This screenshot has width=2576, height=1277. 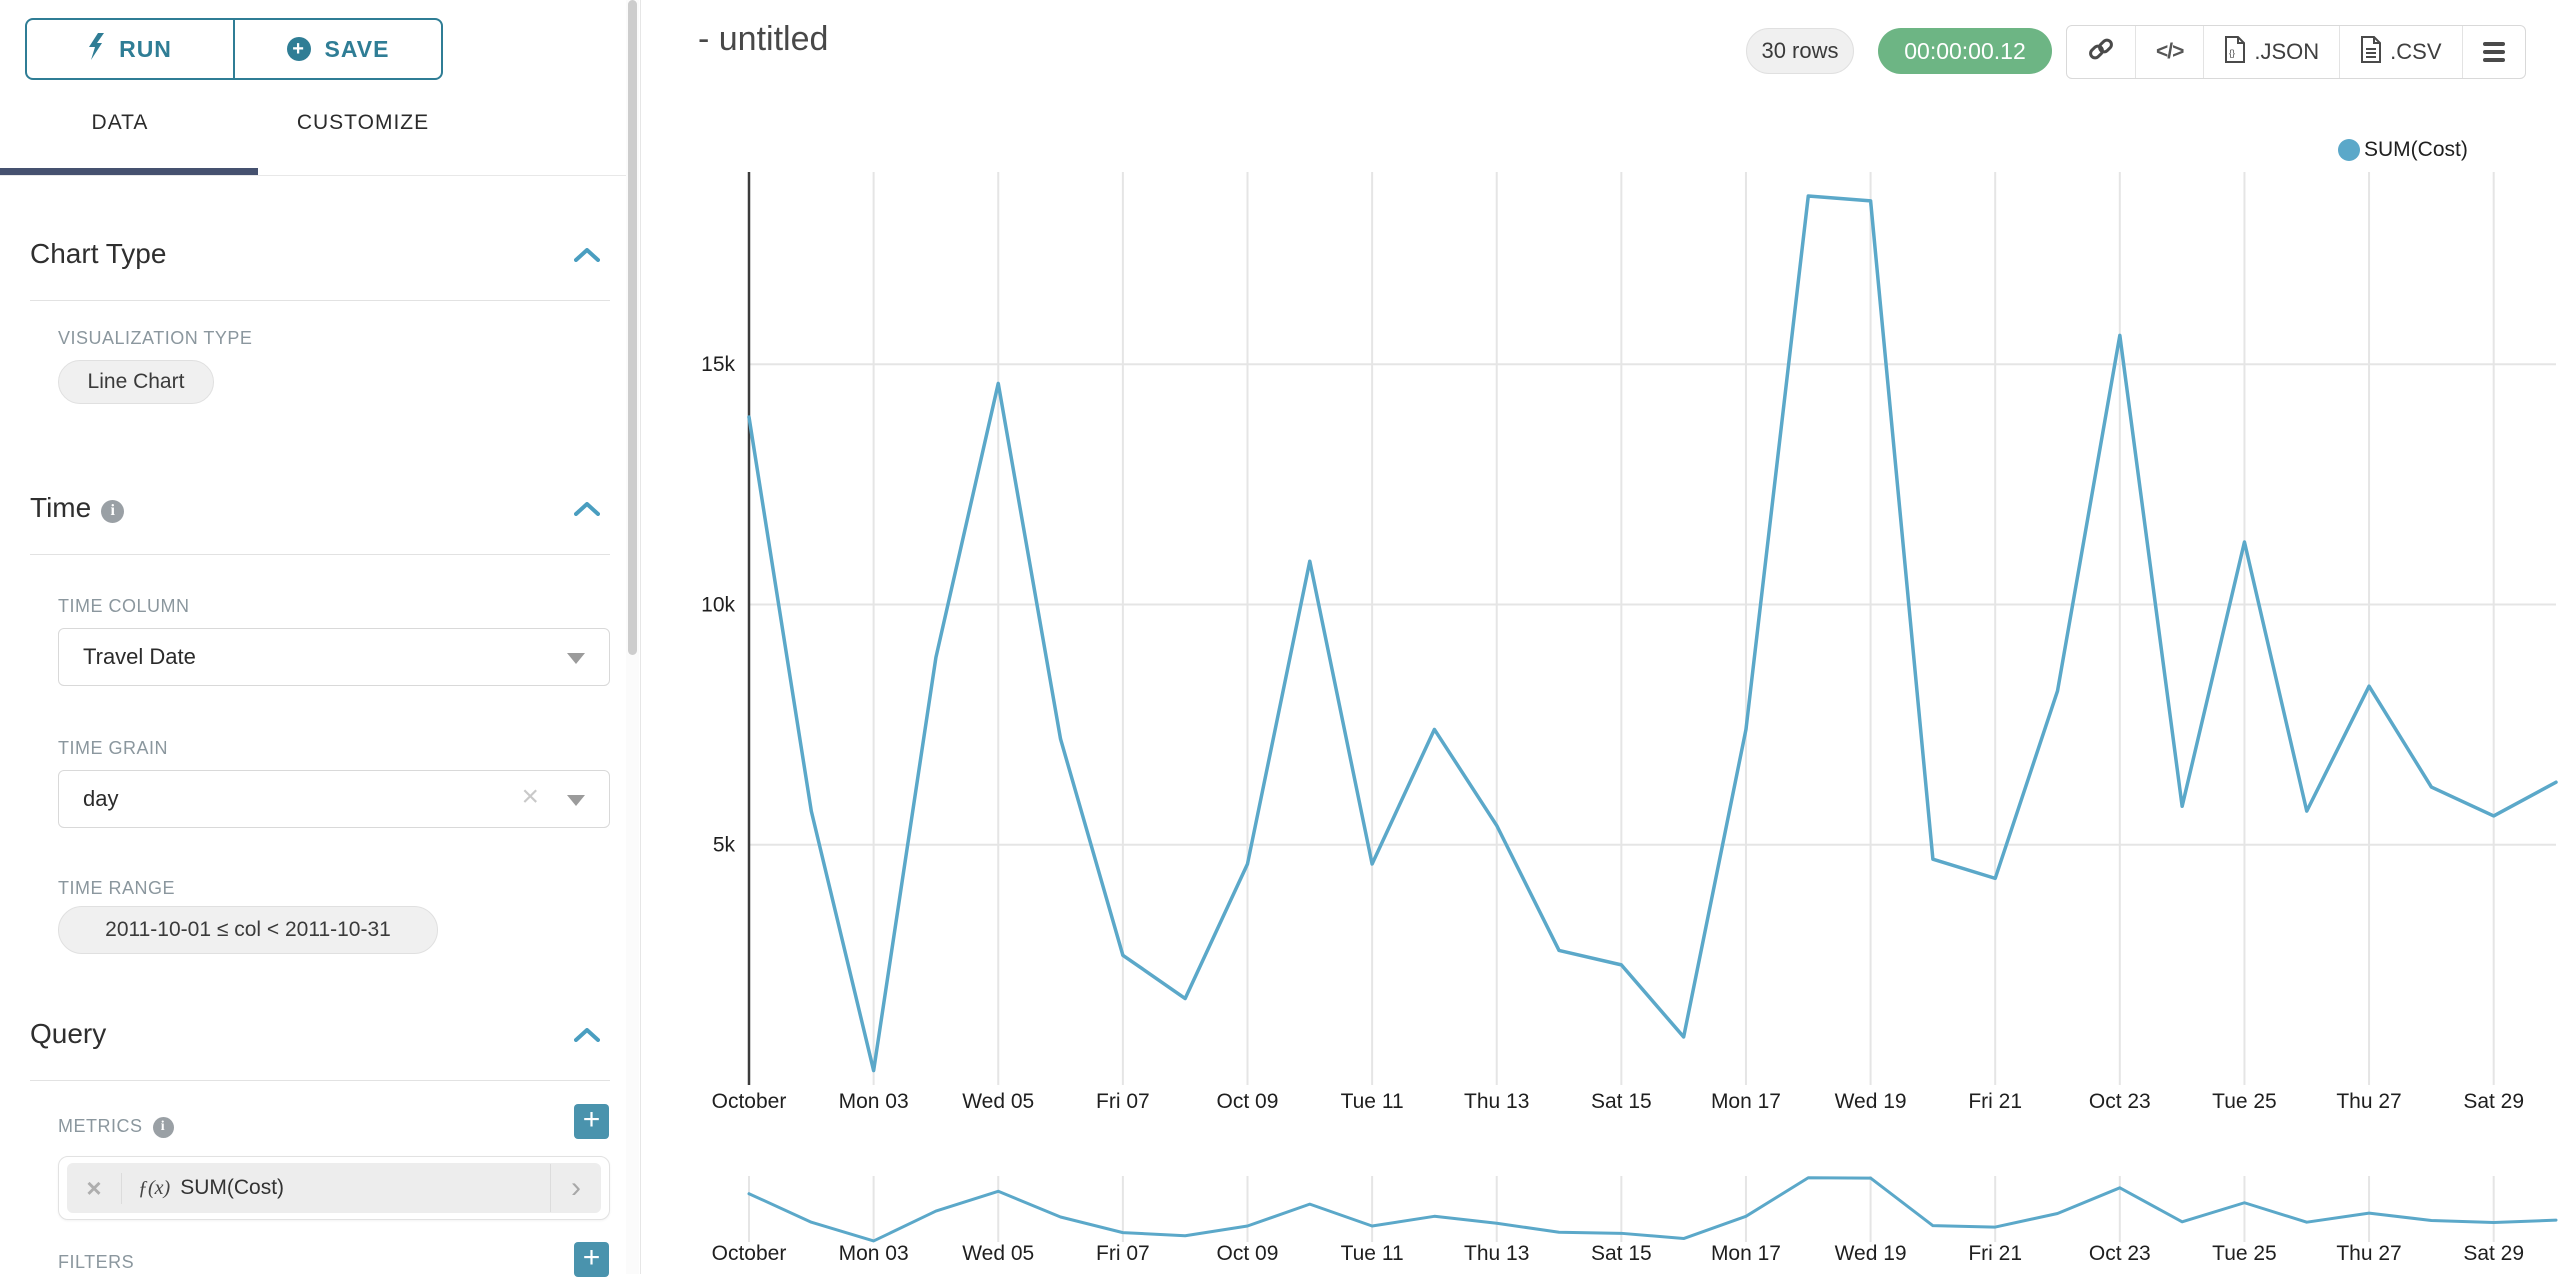 I want to click on metrics-label-text: METRICS, so click(x=100, y=1126).